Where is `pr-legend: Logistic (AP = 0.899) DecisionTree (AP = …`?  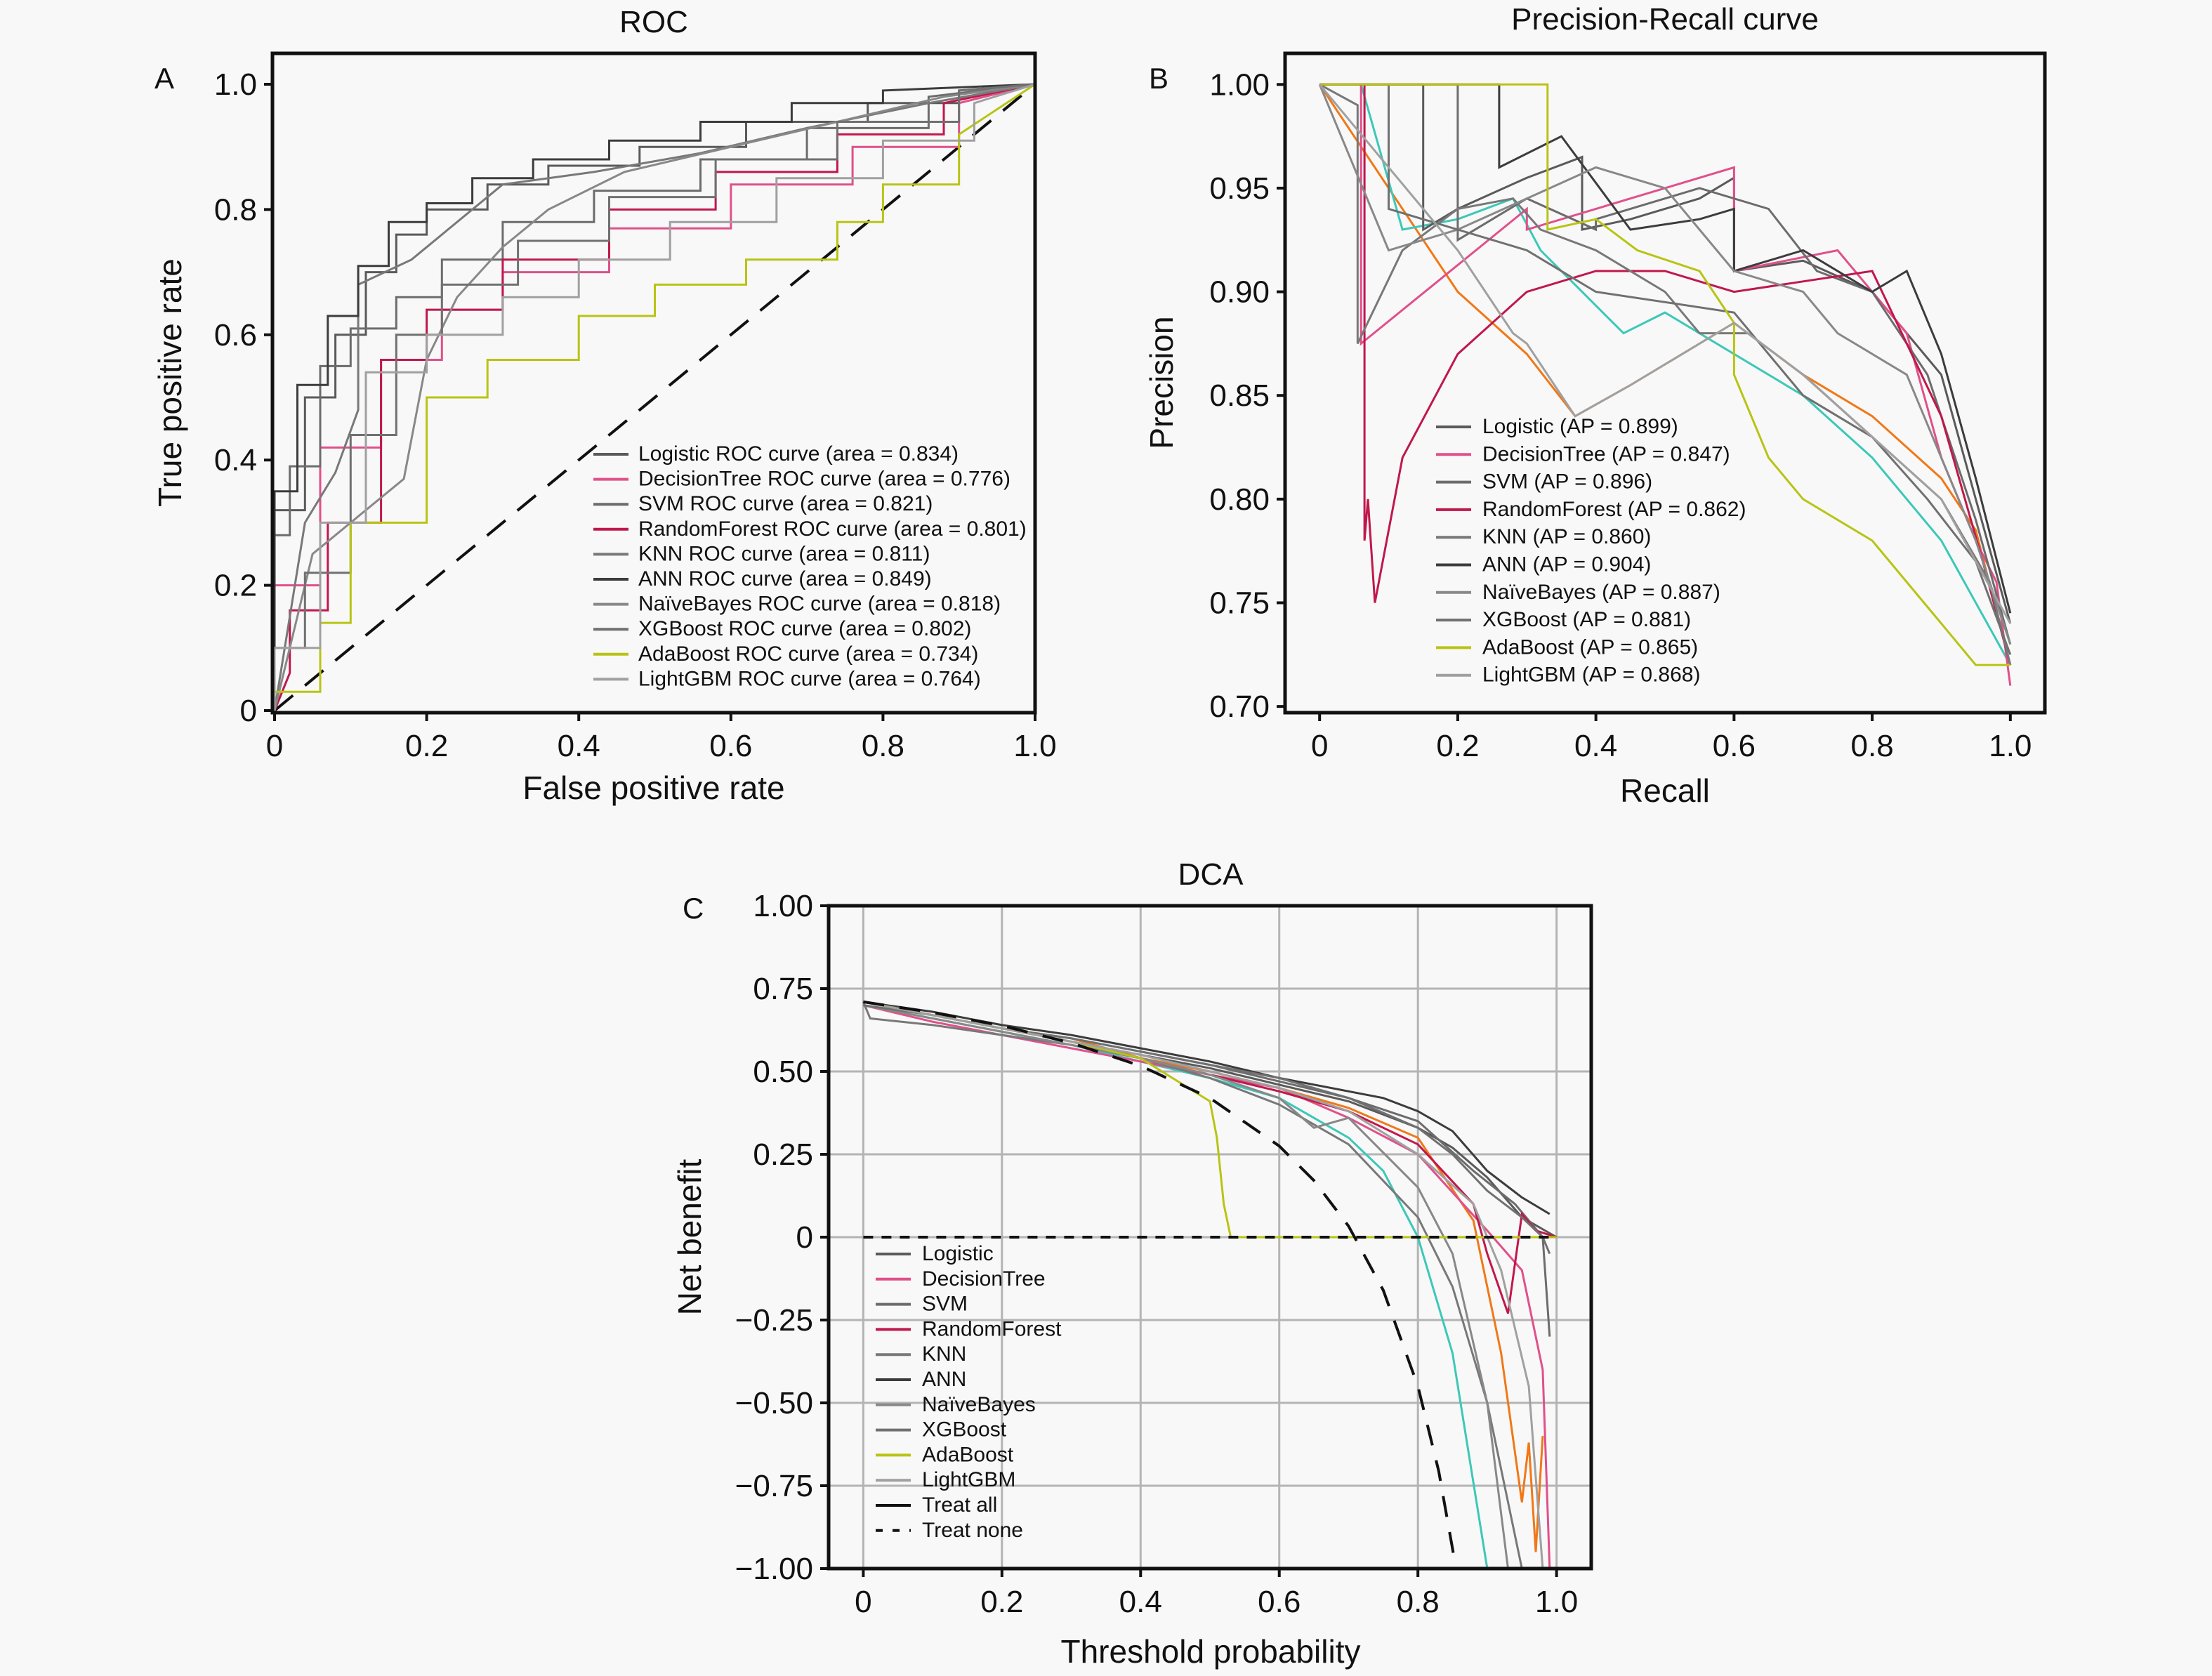
pr-legend: Logistic (AP = 0.899) DecisionTree (AP = … is located at coordinates (1591, 551).